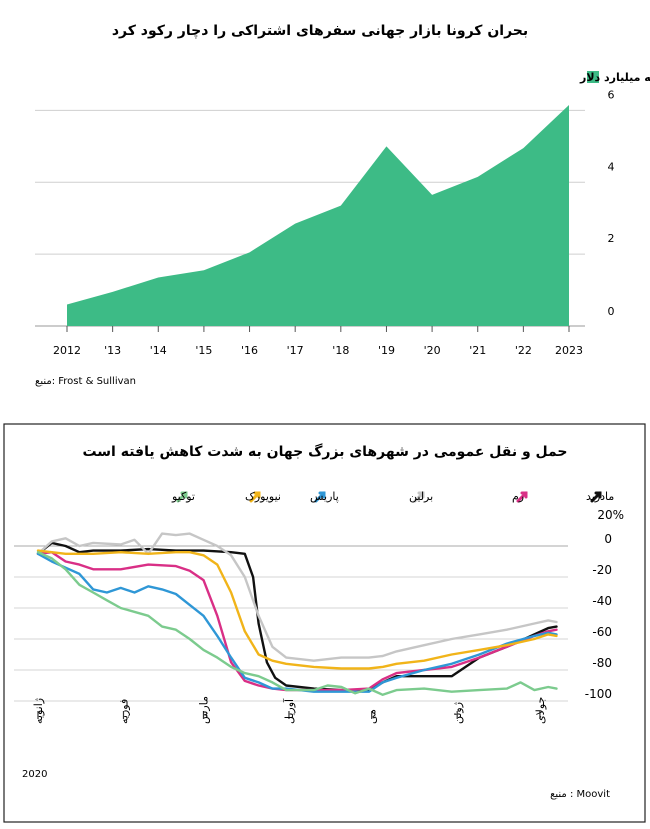 This screenshot has height=829, width=650. I want to click on chart1-y-tick: 6, so click(611, 94).